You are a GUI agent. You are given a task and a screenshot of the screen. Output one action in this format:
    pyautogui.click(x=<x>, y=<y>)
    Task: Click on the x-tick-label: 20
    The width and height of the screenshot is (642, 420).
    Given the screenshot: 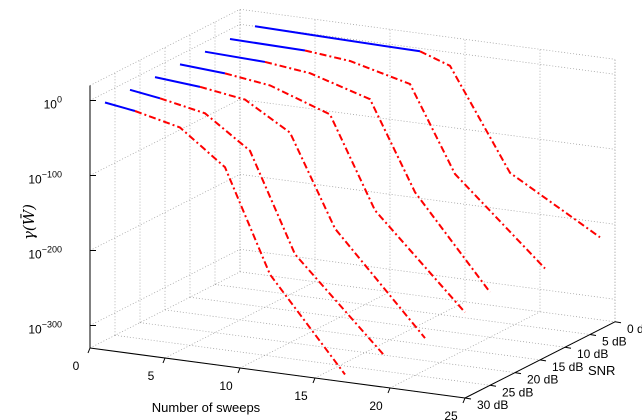 What is the action you would take?
    pyautogui.click(x=376, y=406)
    